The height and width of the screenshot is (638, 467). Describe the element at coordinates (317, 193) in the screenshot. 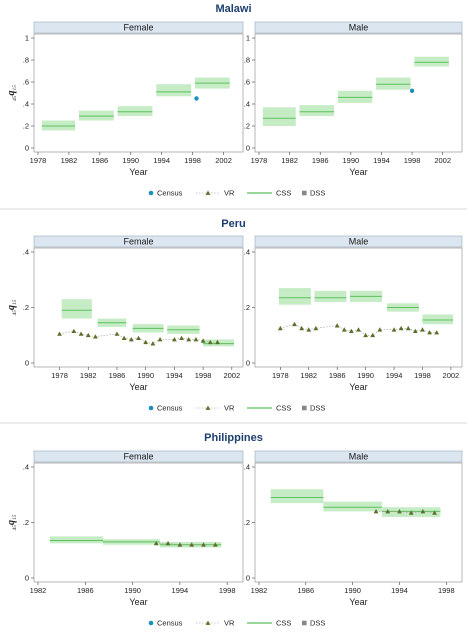

I see `legend-dss-label: DSS` at that location.